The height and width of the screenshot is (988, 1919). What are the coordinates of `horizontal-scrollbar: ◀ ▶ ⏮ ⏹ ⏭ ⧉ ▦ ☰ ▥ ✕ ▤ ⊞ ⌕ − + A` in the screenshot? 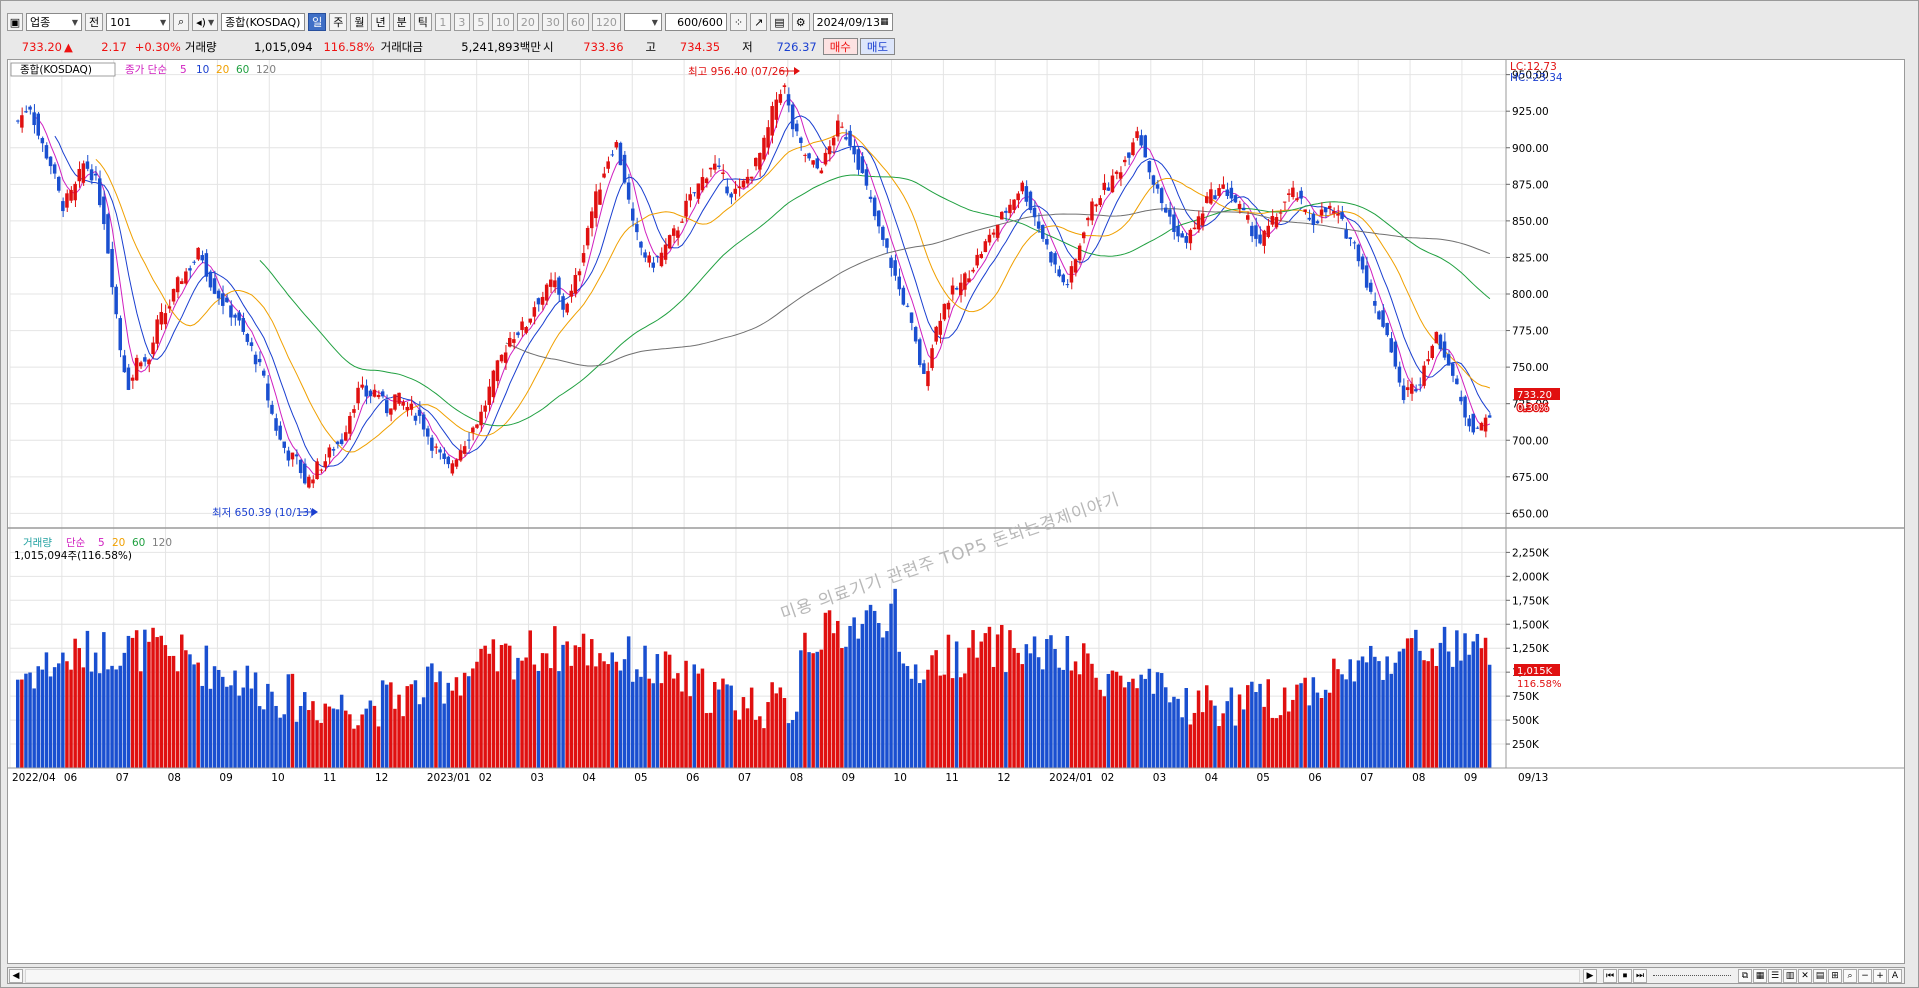 It's located at (956, 975).